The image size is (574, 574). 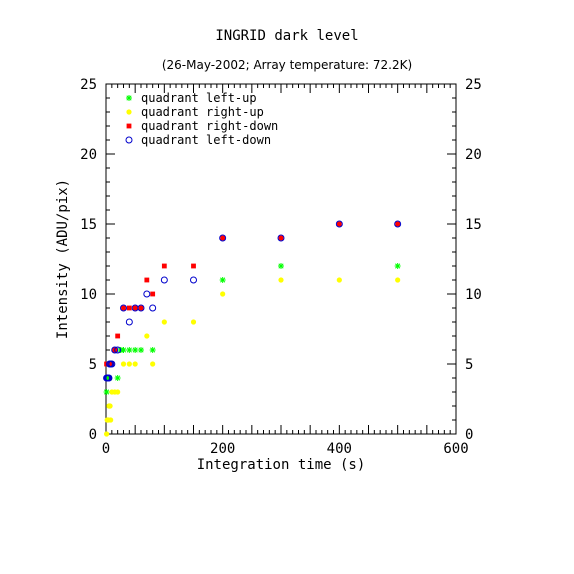 What do you see at coordinates (88, 155) in the screenshot?
I see `y-tick-label: 20` at bounding box center [88, 155].